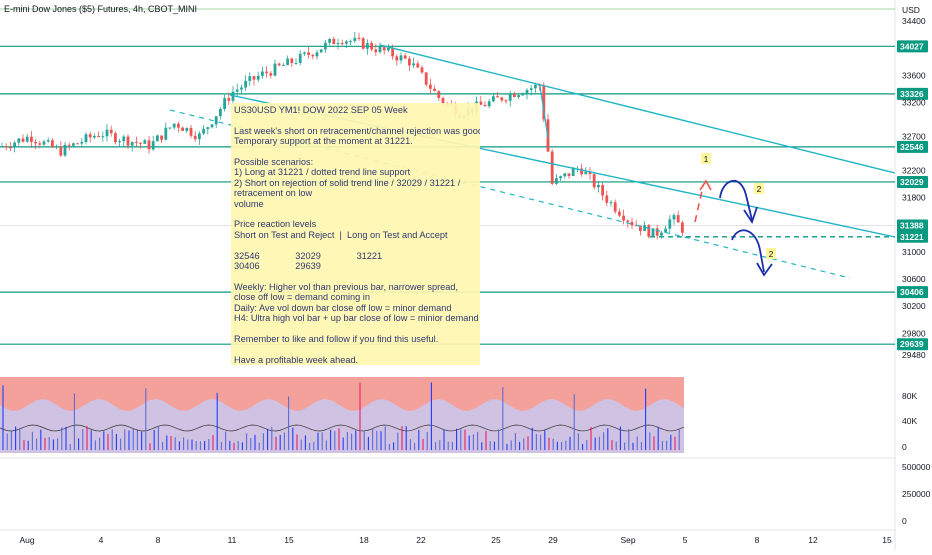 The image size is (932, 555). I want to click on time-label-0: Aug, so click(26, 540).